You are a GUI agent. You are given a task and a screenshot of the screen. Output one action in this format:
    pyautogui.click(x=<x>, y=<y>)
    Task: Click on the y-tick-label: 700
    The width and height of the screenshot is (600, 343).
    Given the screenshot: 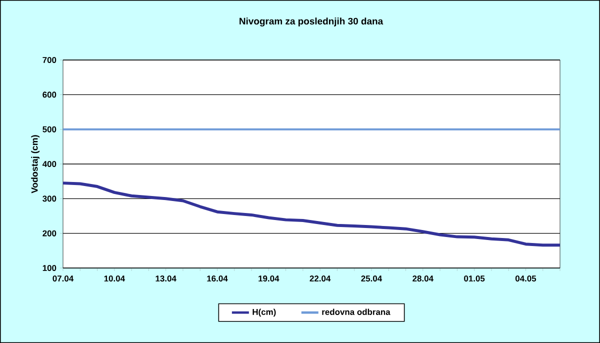 What is the action you would take?
    pyautogui.click(x=49, y=60)
    